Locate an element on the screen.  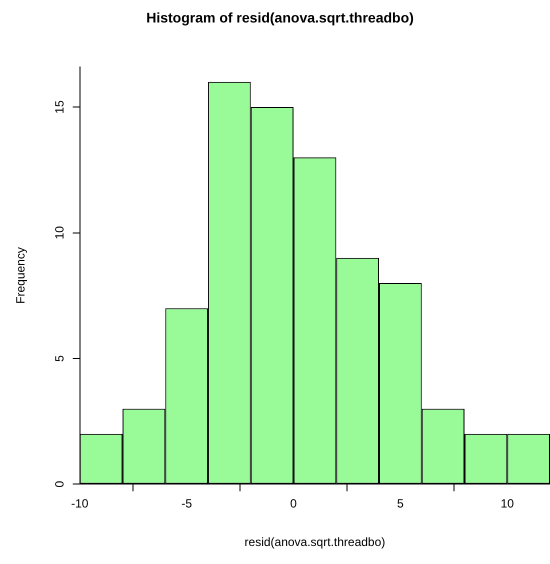
x-tick-label: -5 is located at coordinates (186, 503).